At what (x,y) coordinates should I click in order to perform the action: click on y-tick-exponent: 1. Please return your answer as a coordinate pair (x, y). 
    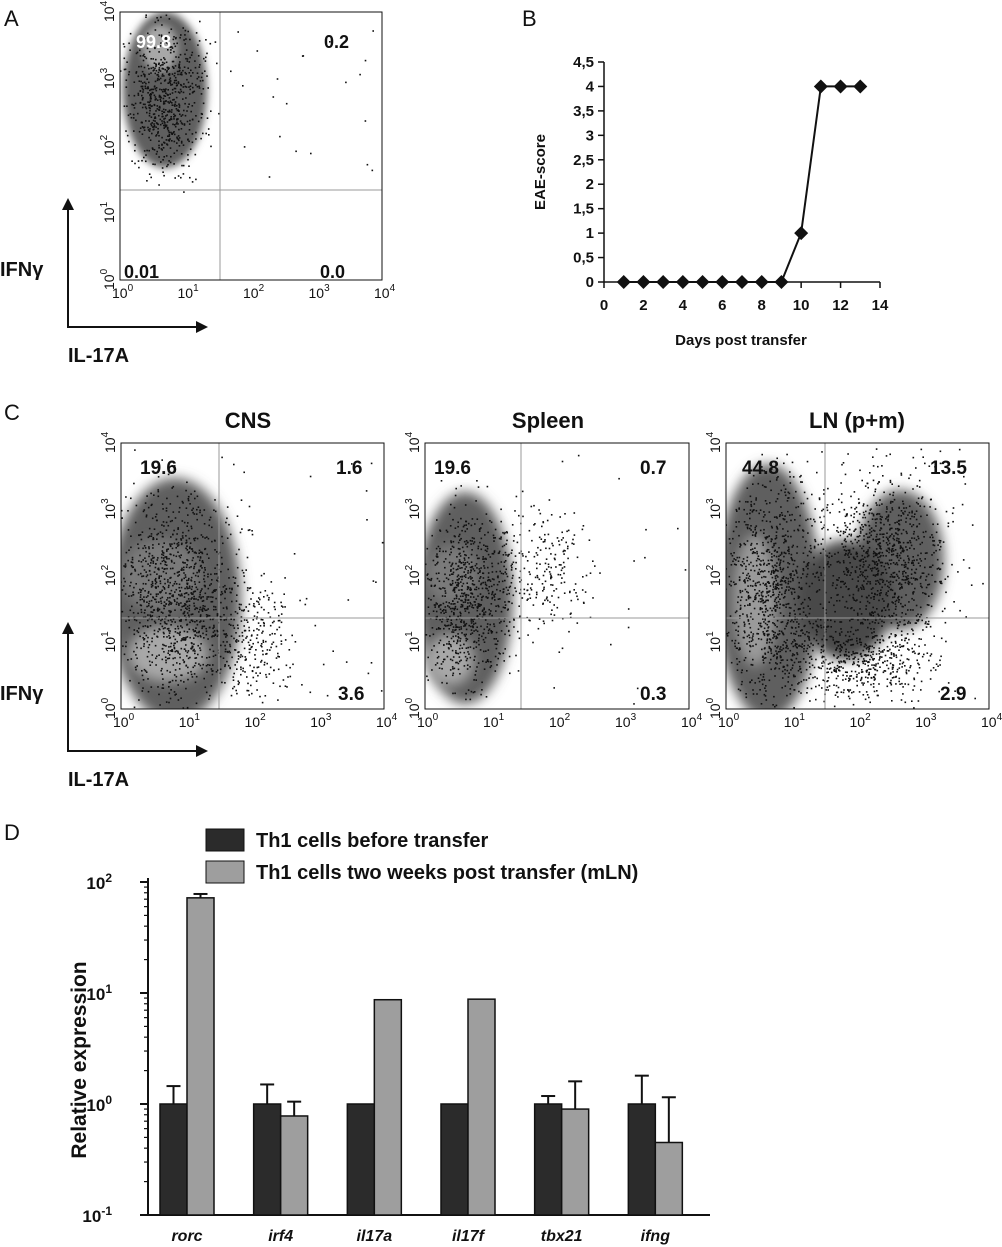
    Looking at the image, I should click on (105, 634).